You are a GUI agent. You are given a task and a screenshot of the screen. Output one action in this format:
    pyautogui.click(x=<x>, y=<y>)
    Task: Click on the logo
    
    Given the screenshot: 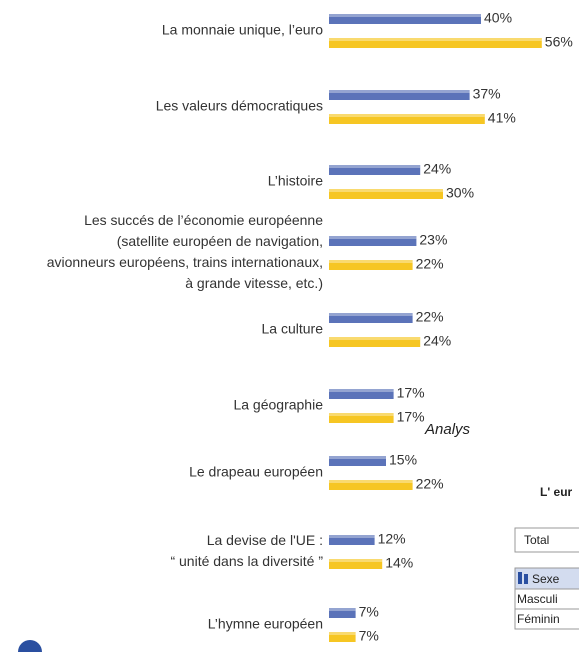 What is the action you would take?
    pyautogui.click(x=30, y=646)
    